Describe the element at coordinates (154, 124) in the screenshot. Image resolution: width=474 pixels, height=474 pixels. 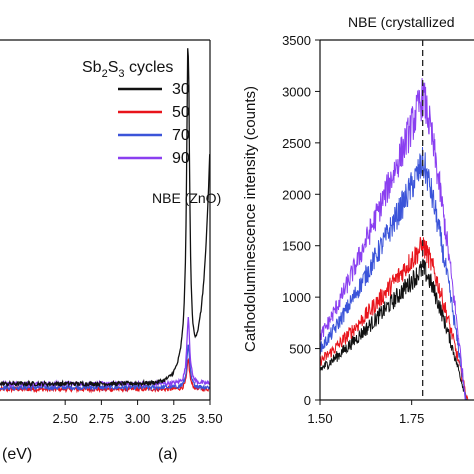
I see `legend: 30 50 70 90` at that location.